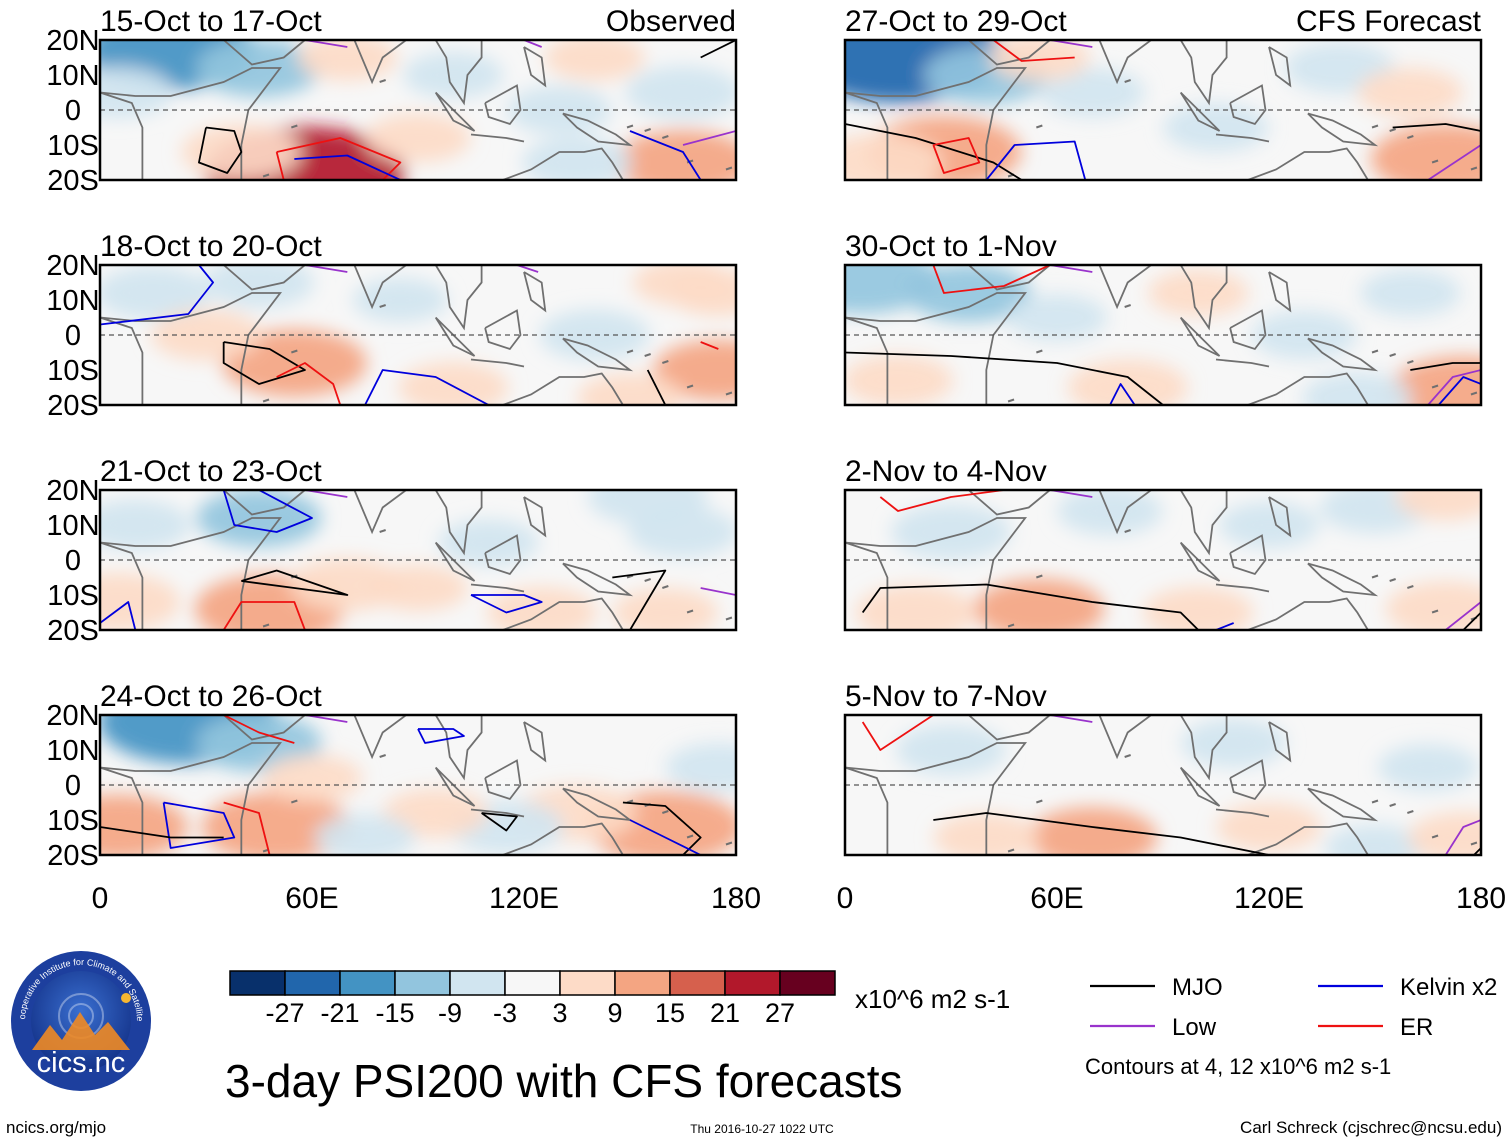 This screenshot has width=1510, height=1142. Describe the element at coordinates (284, 1013) in the screenshot. I see `colorbar-label: -27` at that location.